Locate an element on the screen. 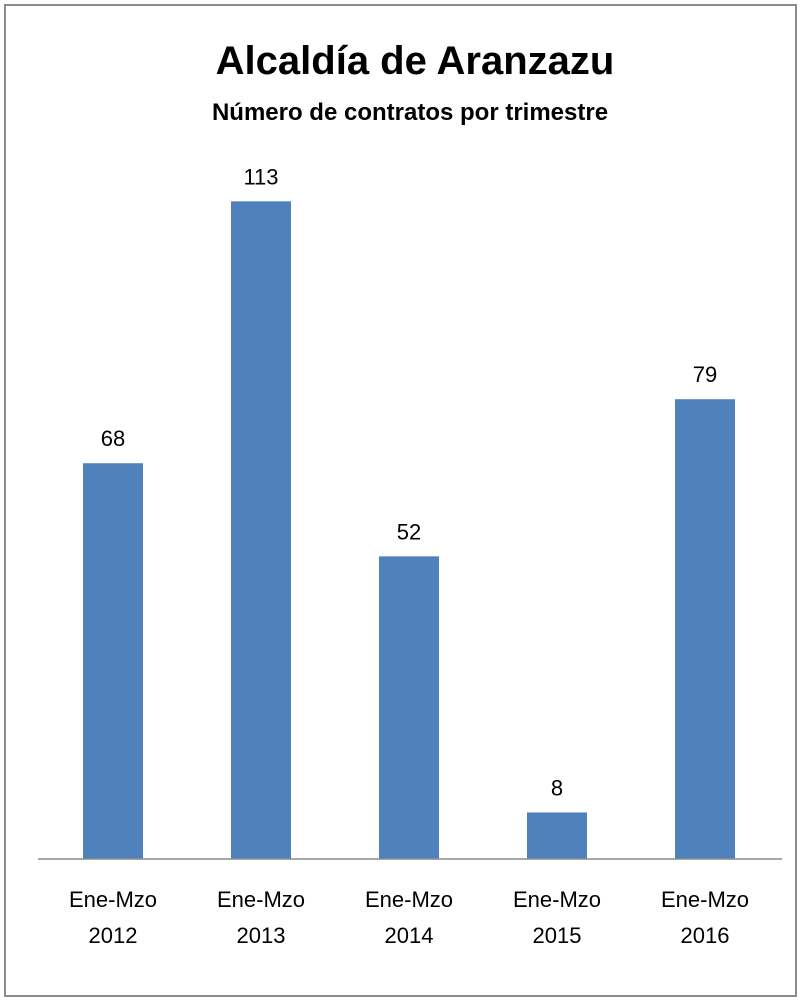 This screenshot has width=803, height=1003. x-tick-label-2-0: Ene-Mzo is located at coordinates (409, 899).